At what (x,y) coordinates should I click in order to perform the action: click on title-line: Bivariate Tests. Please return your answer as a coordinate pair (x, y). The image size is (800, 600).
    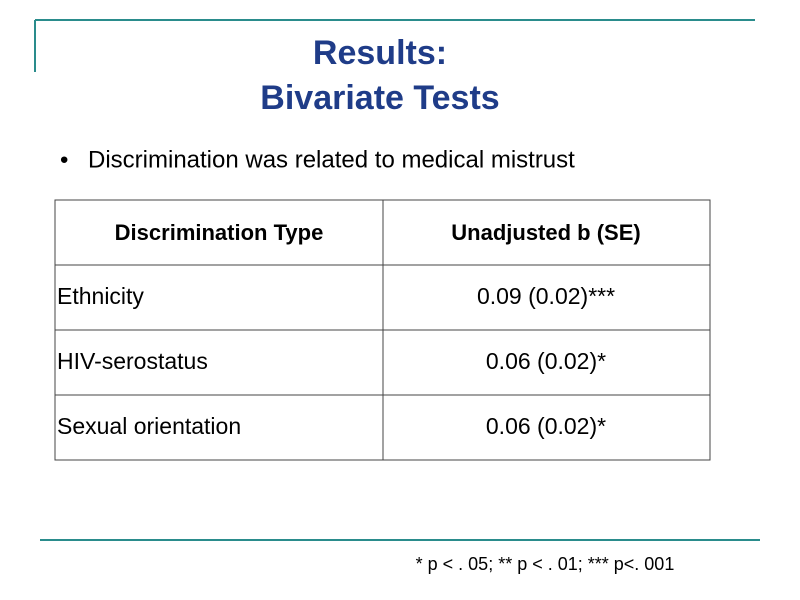
    Looking at the image, I should click on (379, 98).